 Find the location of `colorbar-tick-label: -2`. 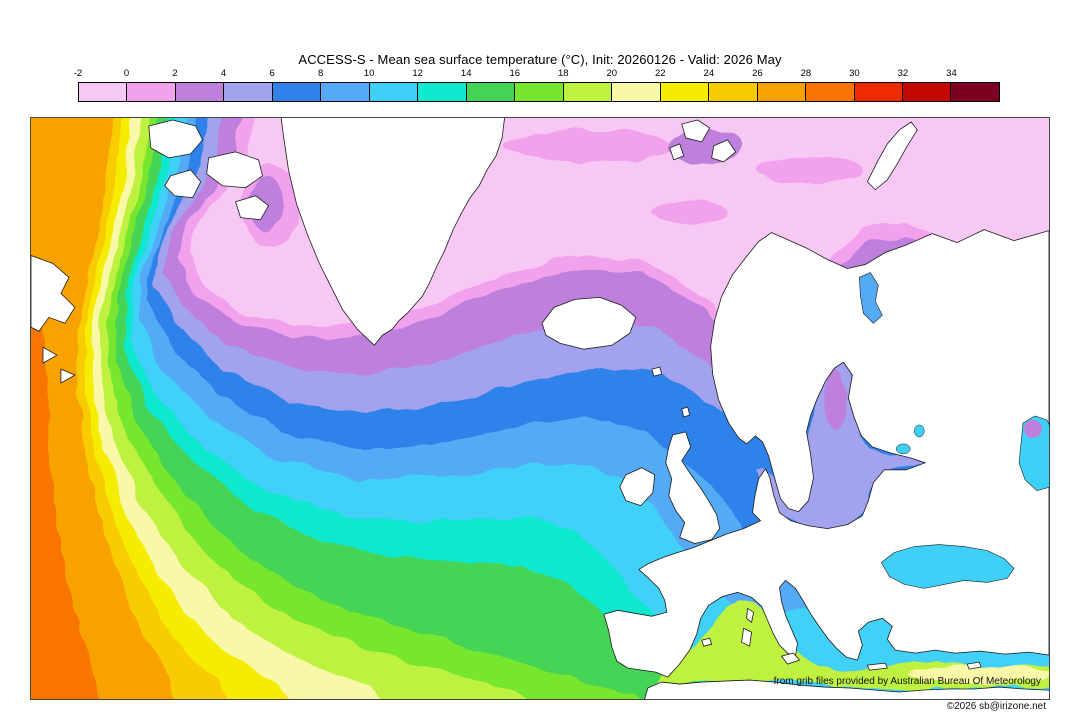

colorbar-tick-label: -2 is located at coordinates (78, 73).